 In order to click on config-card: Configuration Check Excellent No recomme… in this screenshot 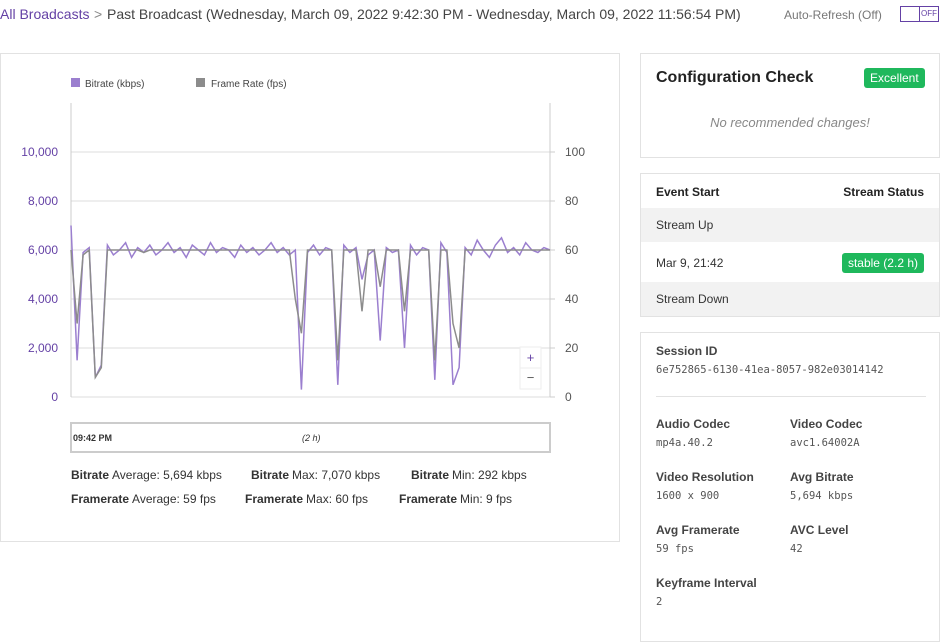, I will do `click(790, 105)`.